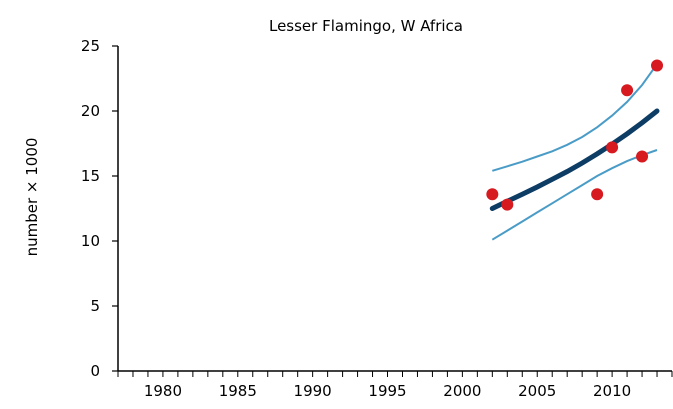  I want to click on data-points, so click(575, 135).